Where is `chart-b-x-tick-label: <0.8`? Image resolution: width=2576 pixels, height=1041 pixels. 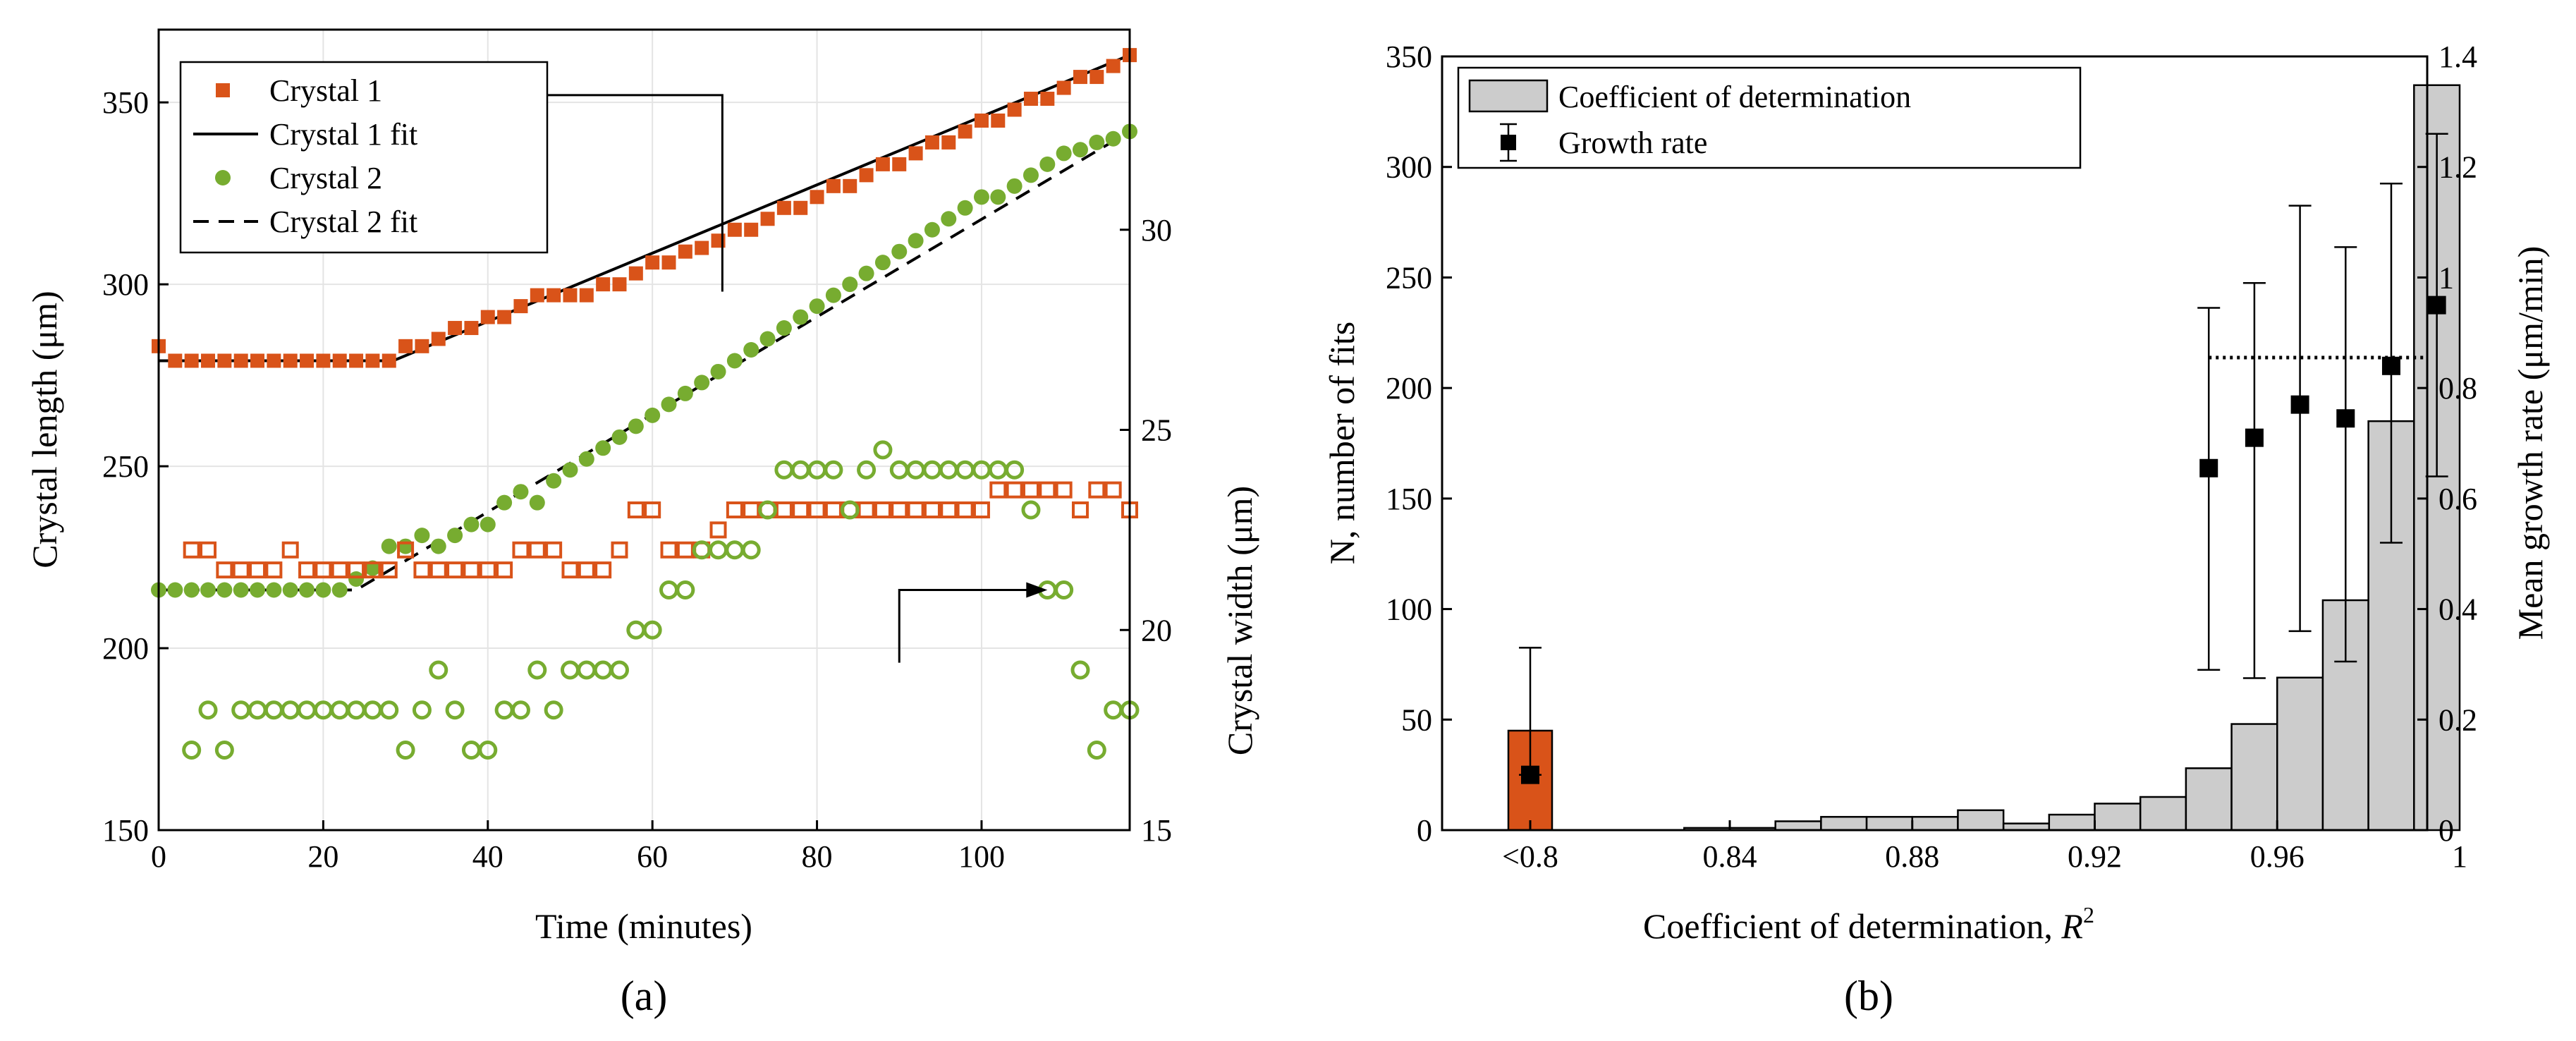
chart-b-x-tick-label: <0.8 is located at coordinates (1530, 856).